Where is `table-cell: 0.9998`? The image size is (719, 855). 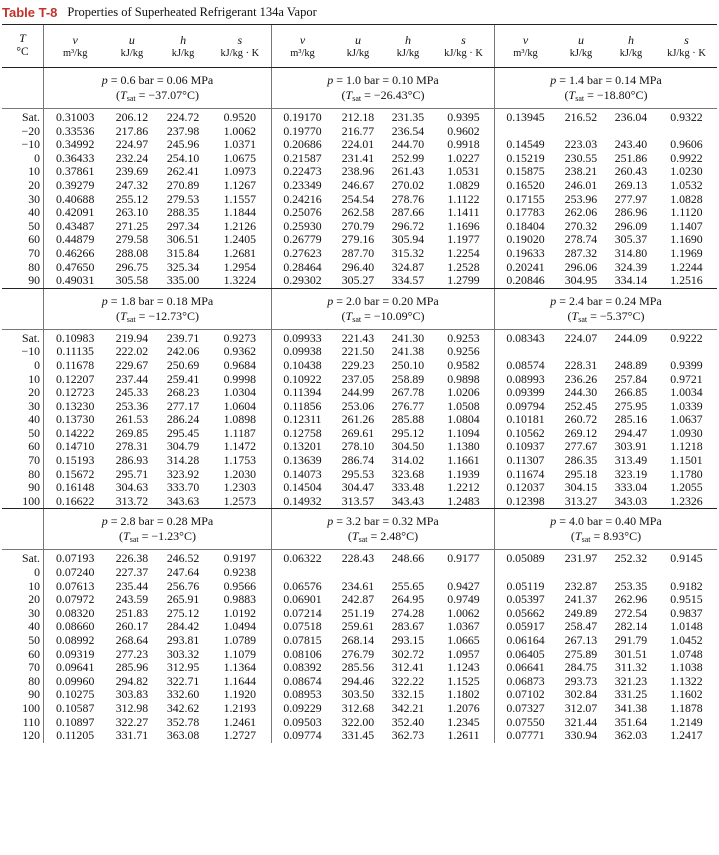 table-cell: 0.9998 is located at coordinates (240, 378).